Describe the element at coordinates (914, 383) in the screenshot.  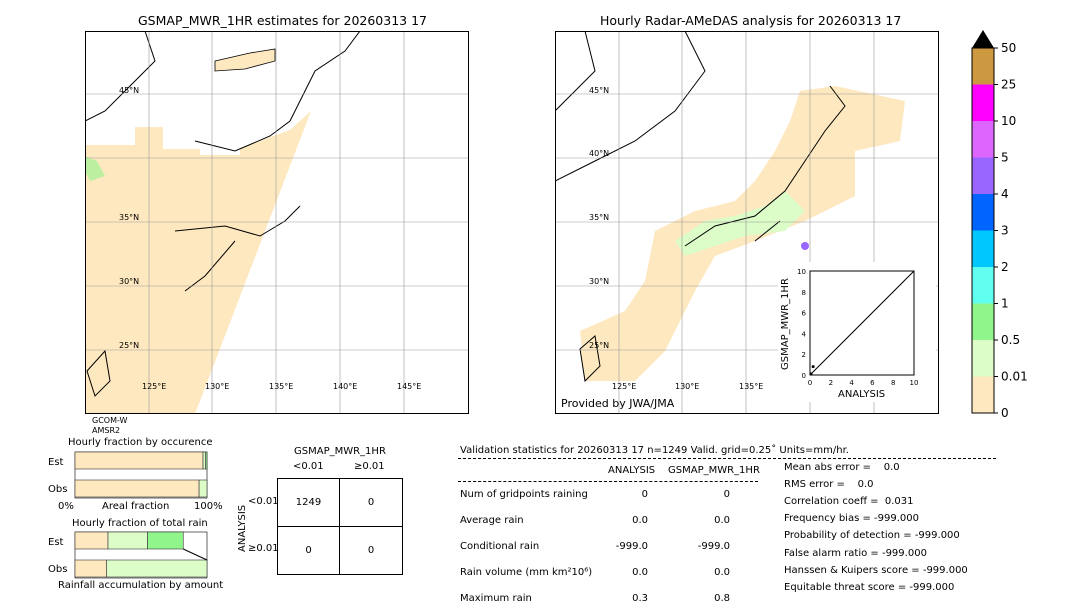
I see `x-tick-label: 10` at that location.